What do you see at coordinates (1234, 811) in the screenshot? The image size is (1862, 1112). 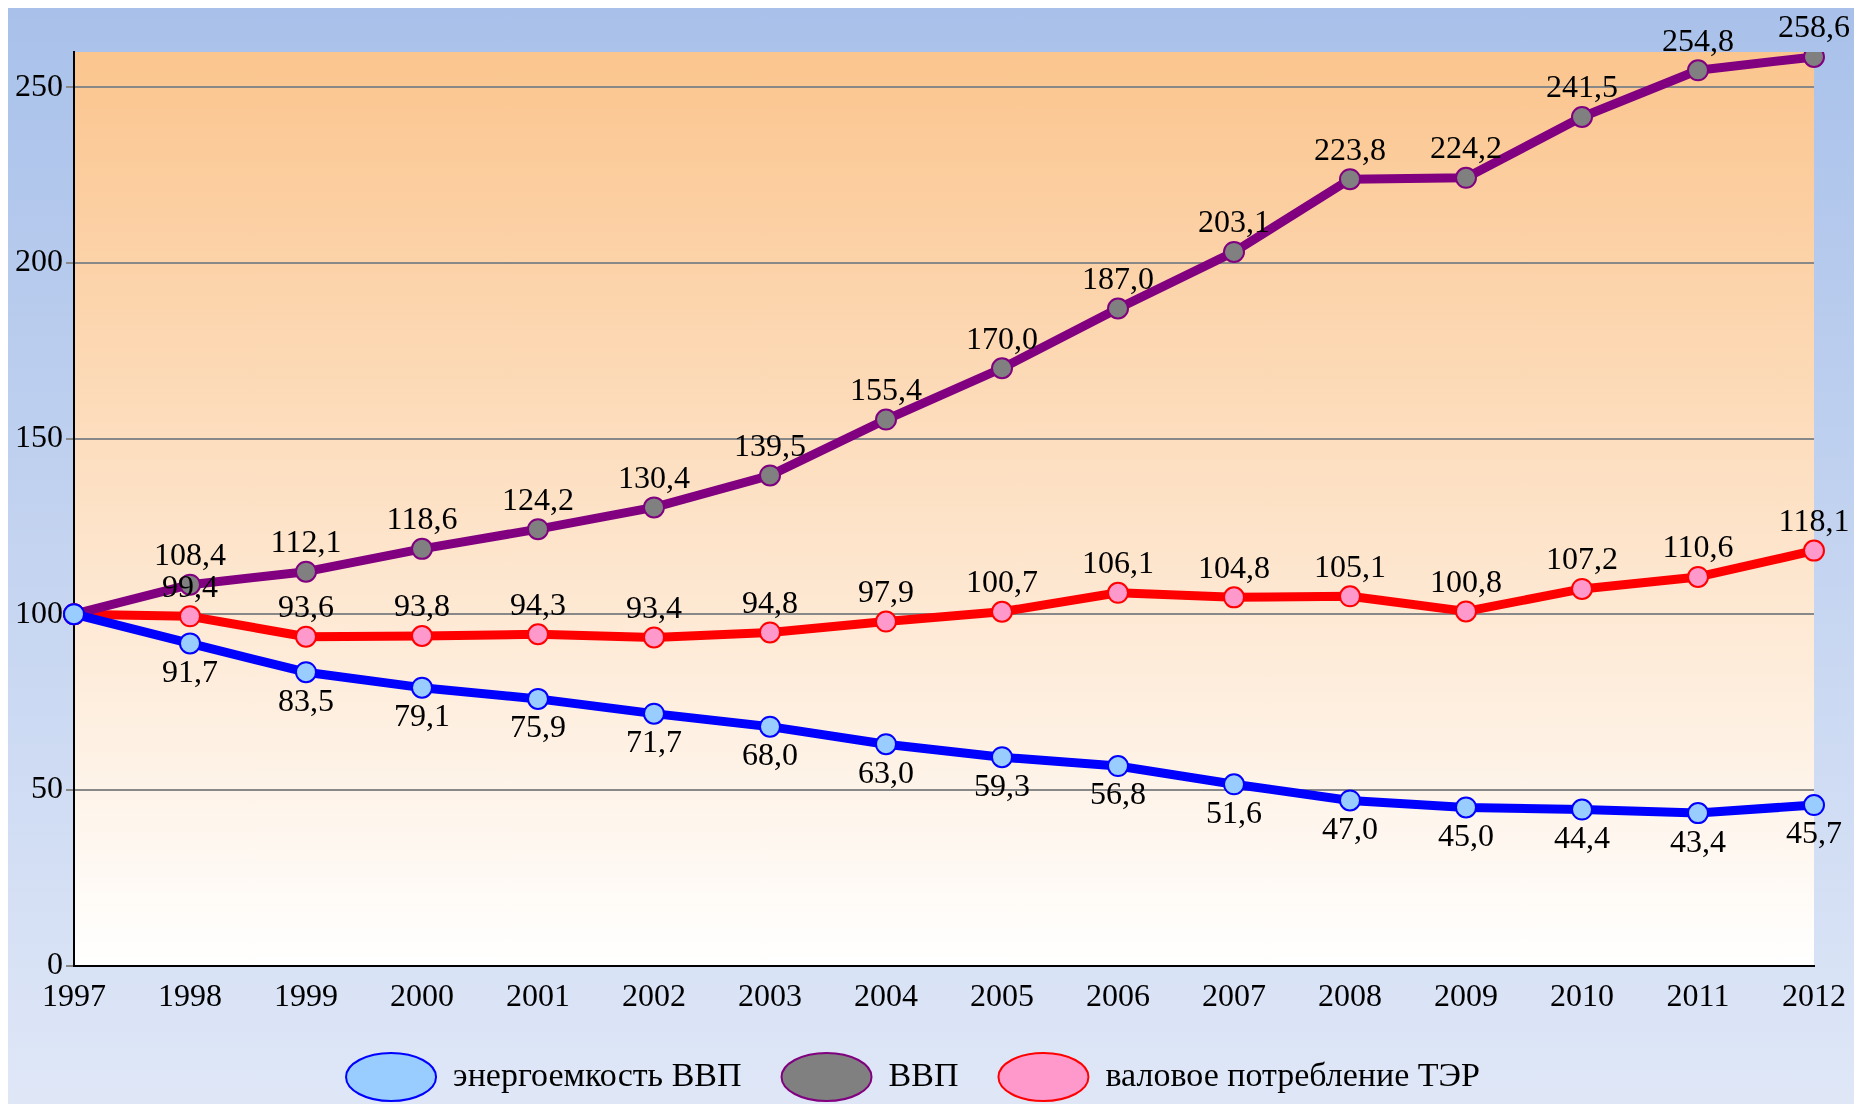 I see `data-label: 51,6` at bounding box center [1234, 811].